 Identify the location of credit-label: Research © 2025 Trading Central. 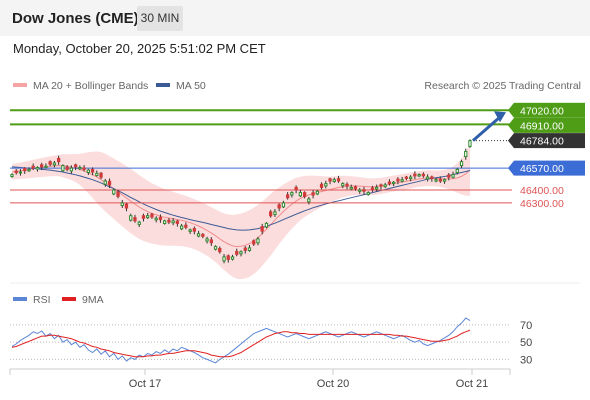
(502, 86).